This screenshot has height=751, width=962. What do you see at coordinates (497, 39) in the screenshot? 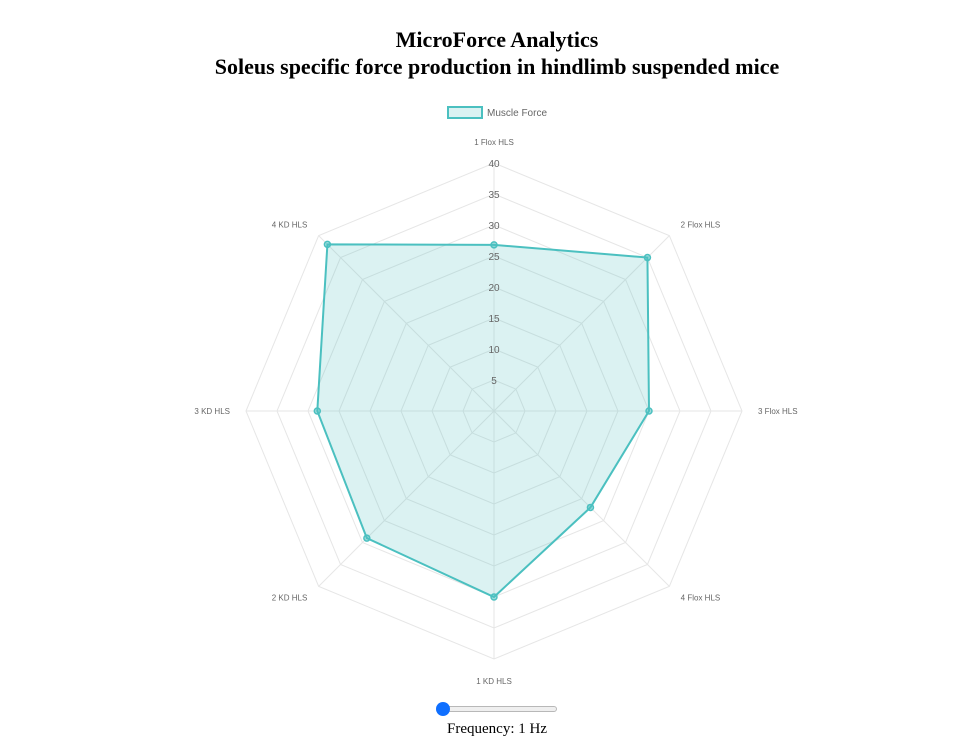
I see `chart-title: MicroForce Analytics` at bounding box center [497, 39].